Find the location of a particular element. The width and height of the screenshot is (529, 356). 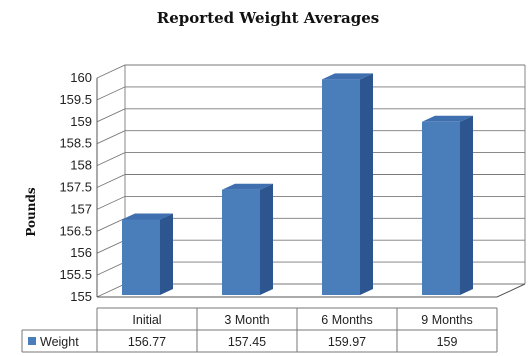

y-tick-label: 155.5 is located at coordinates (75, 274).